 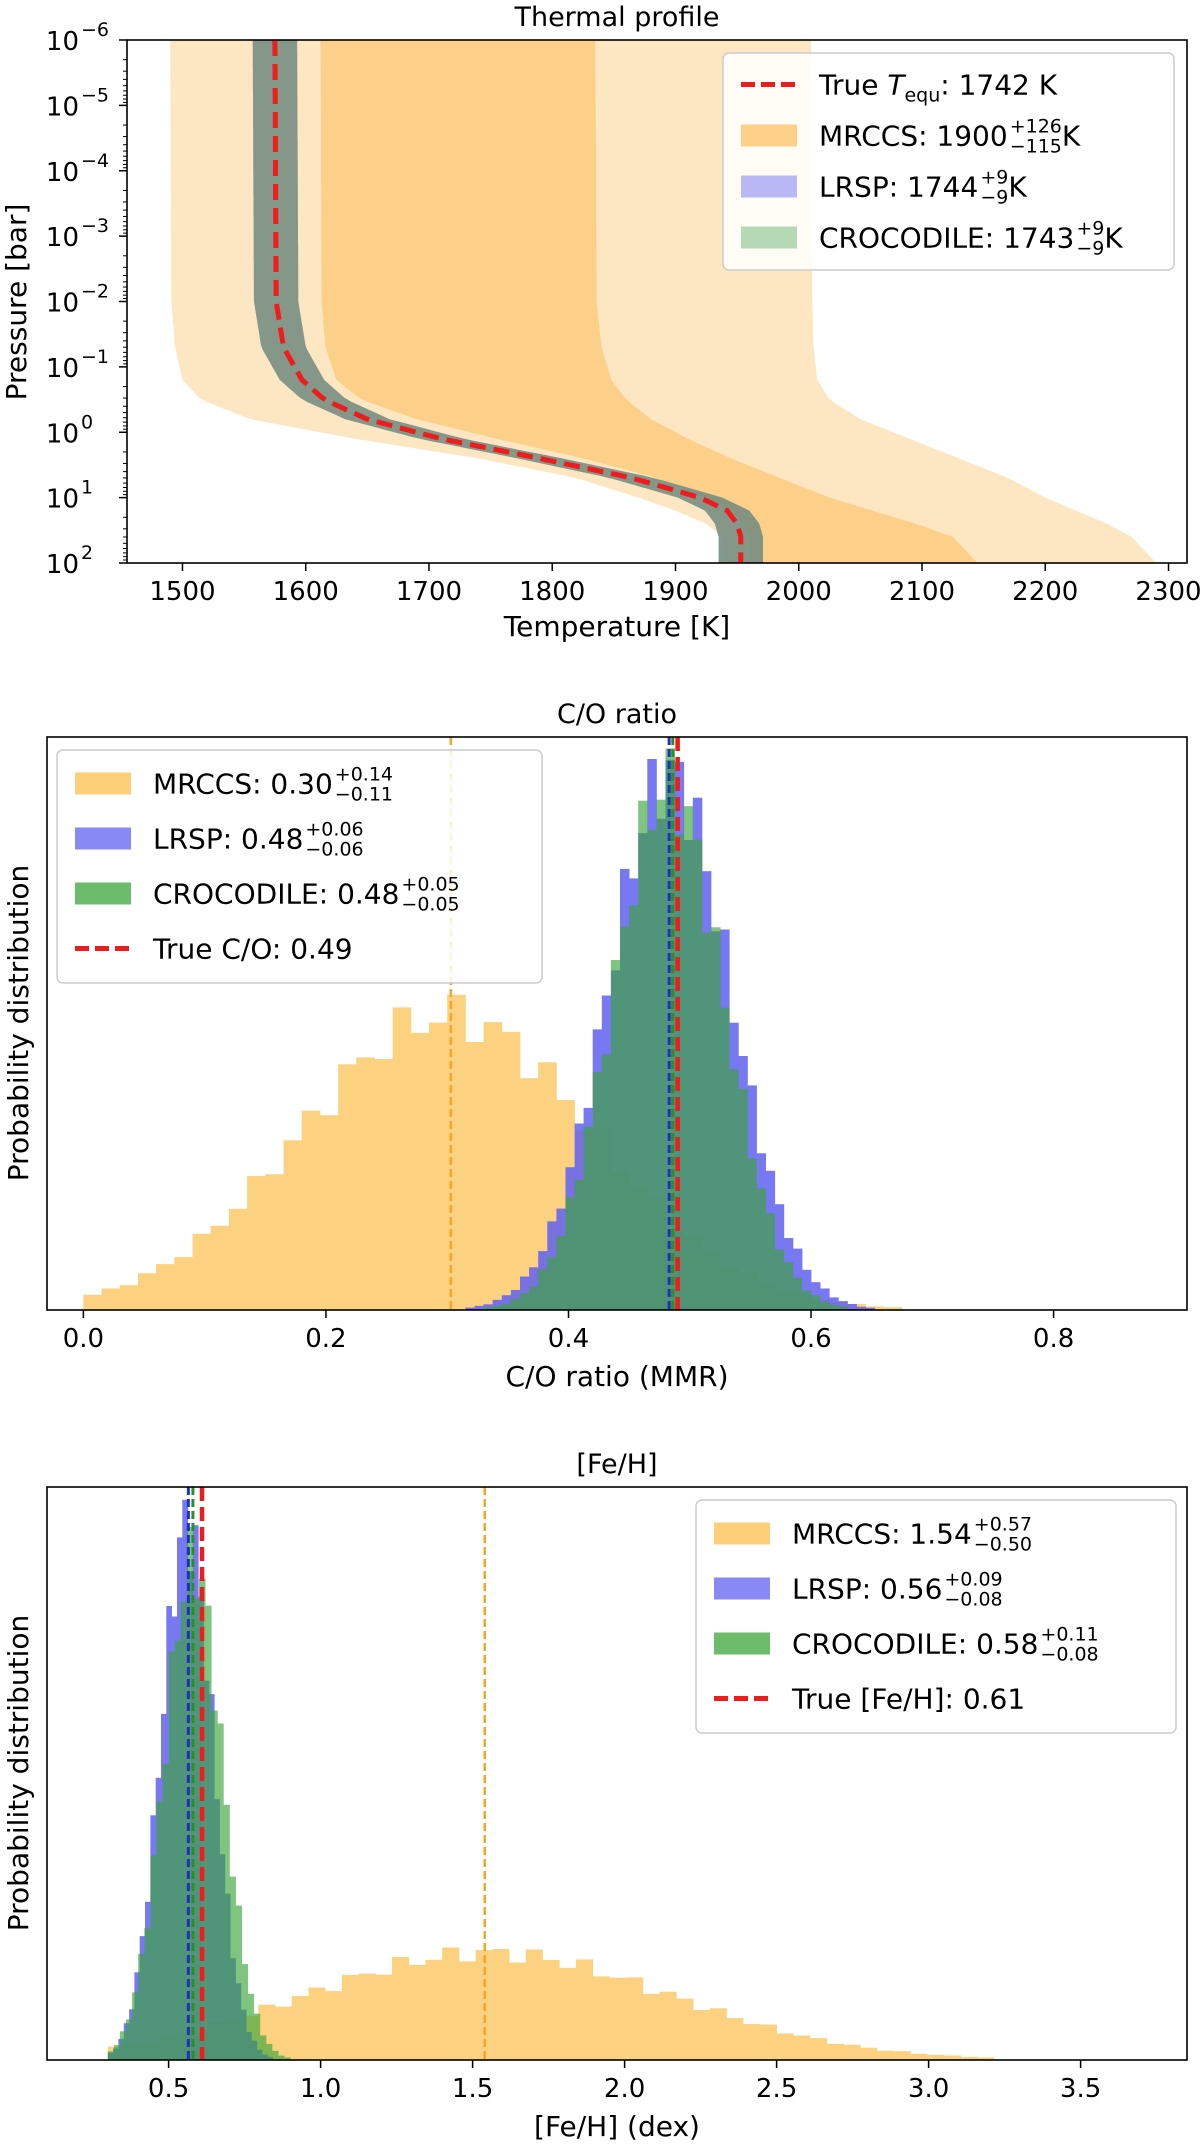 What do you see at coordinates (624, 2082) in the screenshot?
I see `x-ticks: 0.5 1.0 1.5 2.0 2.5 3.0 3.5` at bounding box center [624, 2082].